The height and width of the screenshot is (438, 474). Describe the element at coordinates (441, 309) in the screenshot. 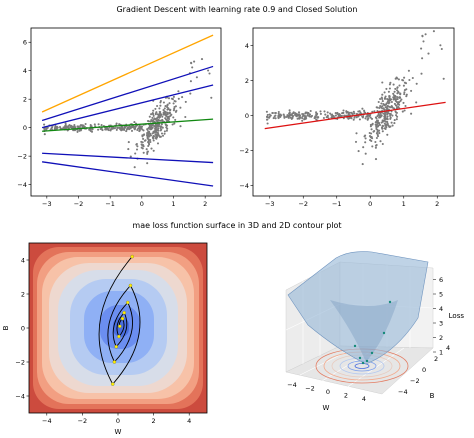

I see `loss-tick-label: 4` at that location.